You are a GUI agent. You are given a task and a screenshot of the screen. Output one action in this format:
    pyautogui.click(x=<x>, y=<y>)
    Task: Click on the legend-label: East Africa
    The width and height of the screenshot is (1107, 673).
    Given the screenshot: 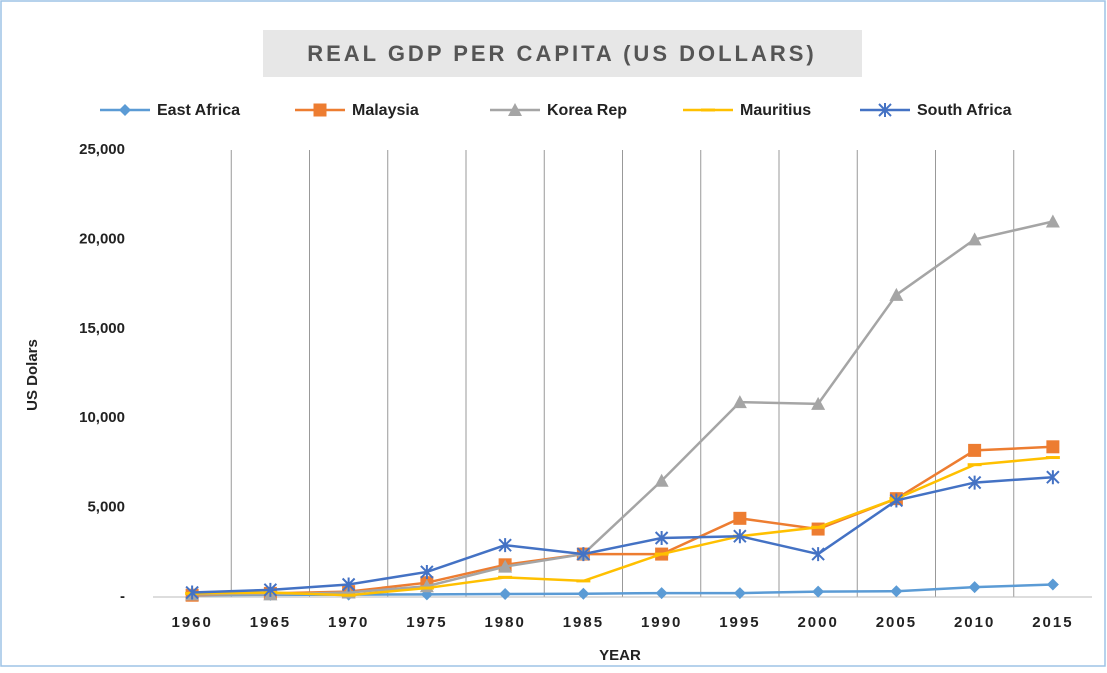 What is the action you would take?
    pyautogui.click(x=198, y=110)
    